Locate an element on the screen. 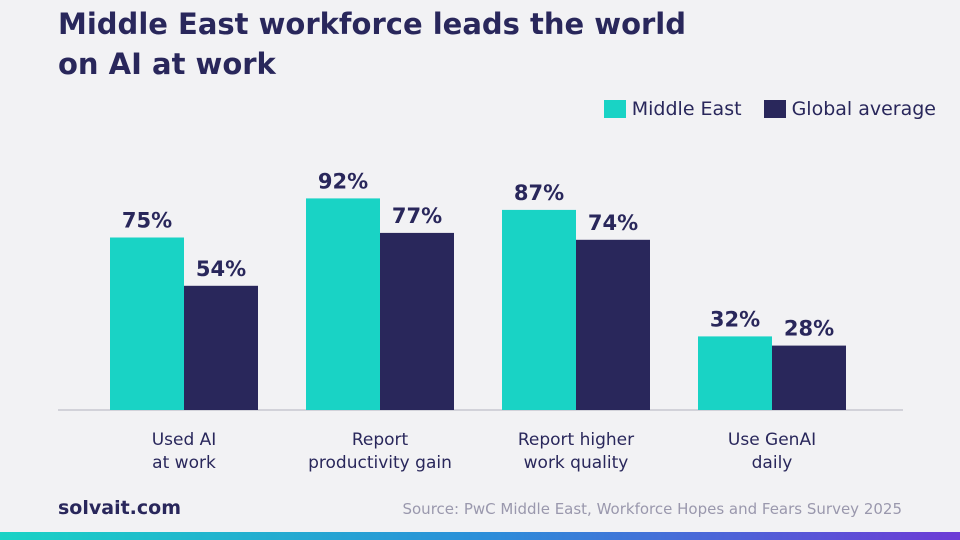 This screenshot has width=960, height=540. legend-item-global-average: Global average is located at coordinates (849, 109).